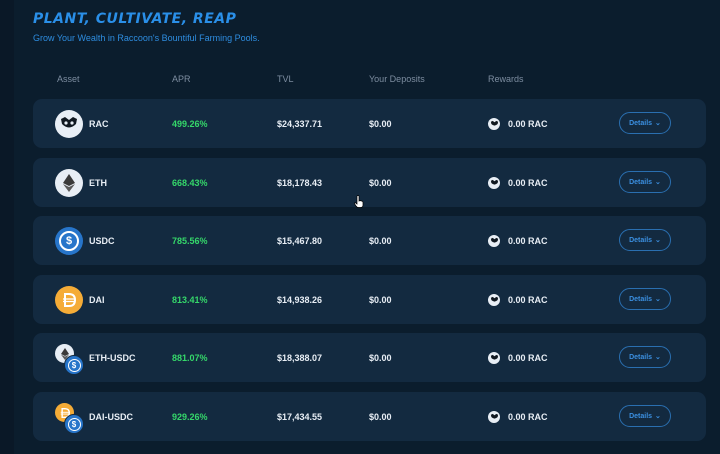 The width and height of the screenshot is (720, 454). What do you see at coordinates (190, 240) in the screenshot?
I see `apr-value: 785.56%` at bounding box center [190, 240].